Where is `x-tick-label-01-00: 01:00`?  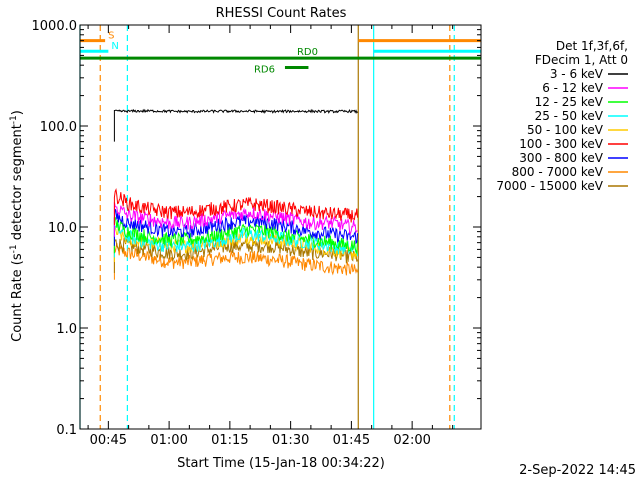
x-tick-label-01-00: 01:00 is located at coordinates (168, 440).